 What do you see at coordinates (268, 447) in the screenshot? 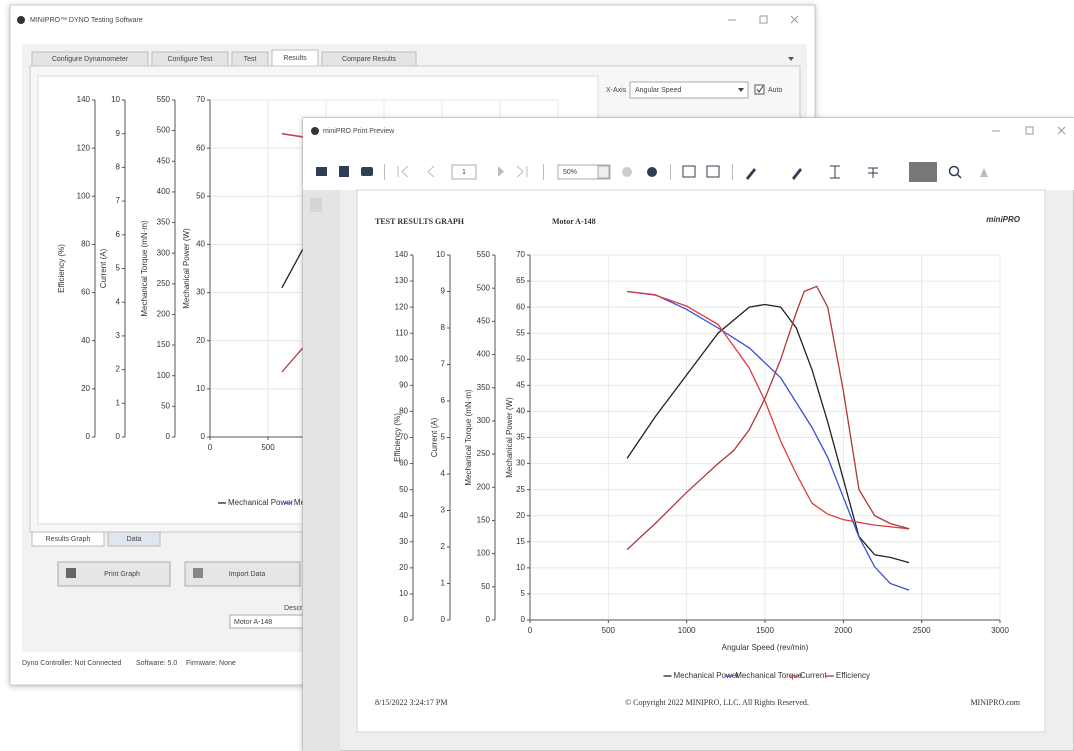
I see `x-tick-label: 500` at bounding box center [268, 447].